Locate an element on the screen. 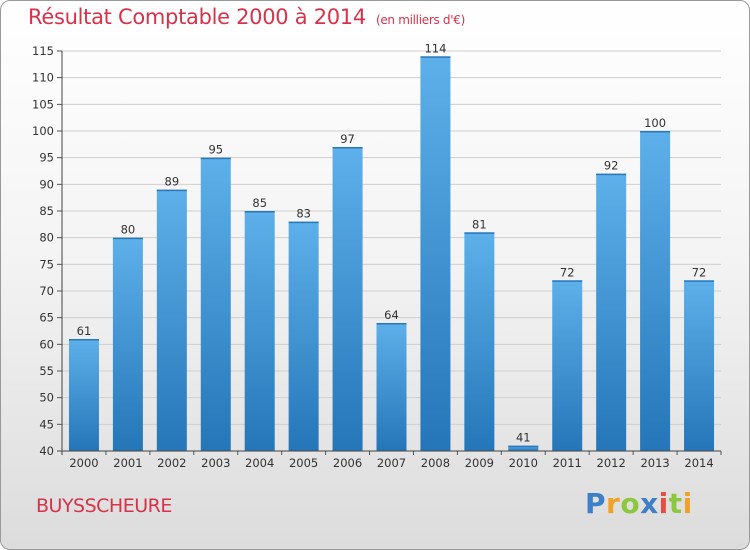 The height and width of the screenshot is (550, 750). y-tick-label: 75 is located at coordinates (46, 264).